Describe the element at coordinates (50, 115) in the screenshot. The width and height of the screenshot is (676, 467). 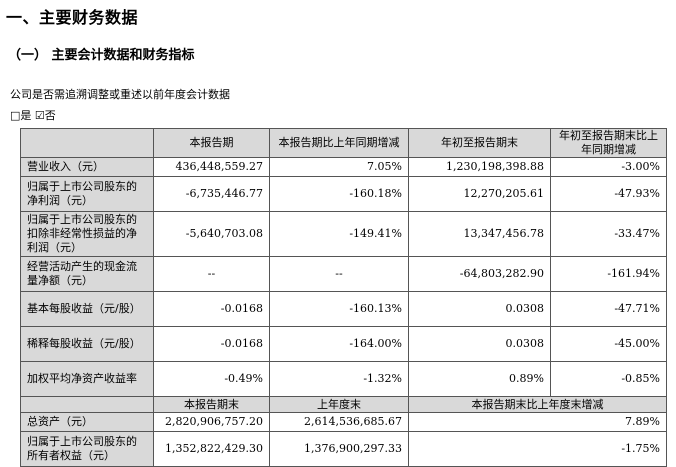
I see `choice-label-no: 否` at that location.